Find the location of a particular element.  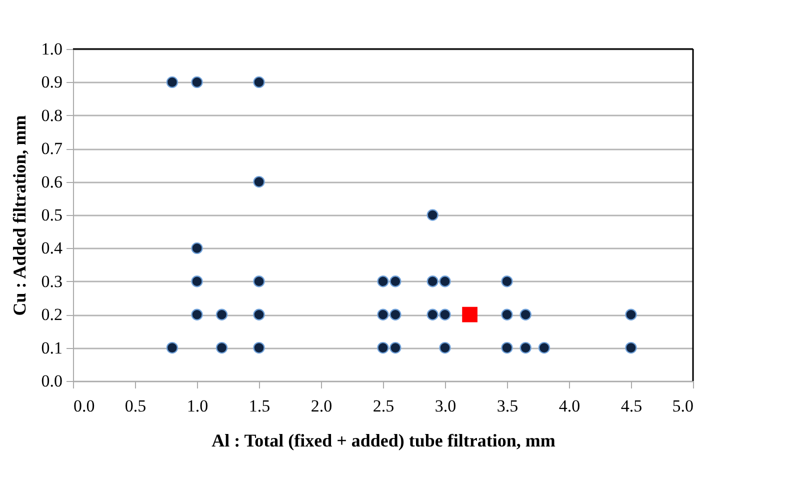

y-tick-label: 0.5 is located at coordinates (51, 215).